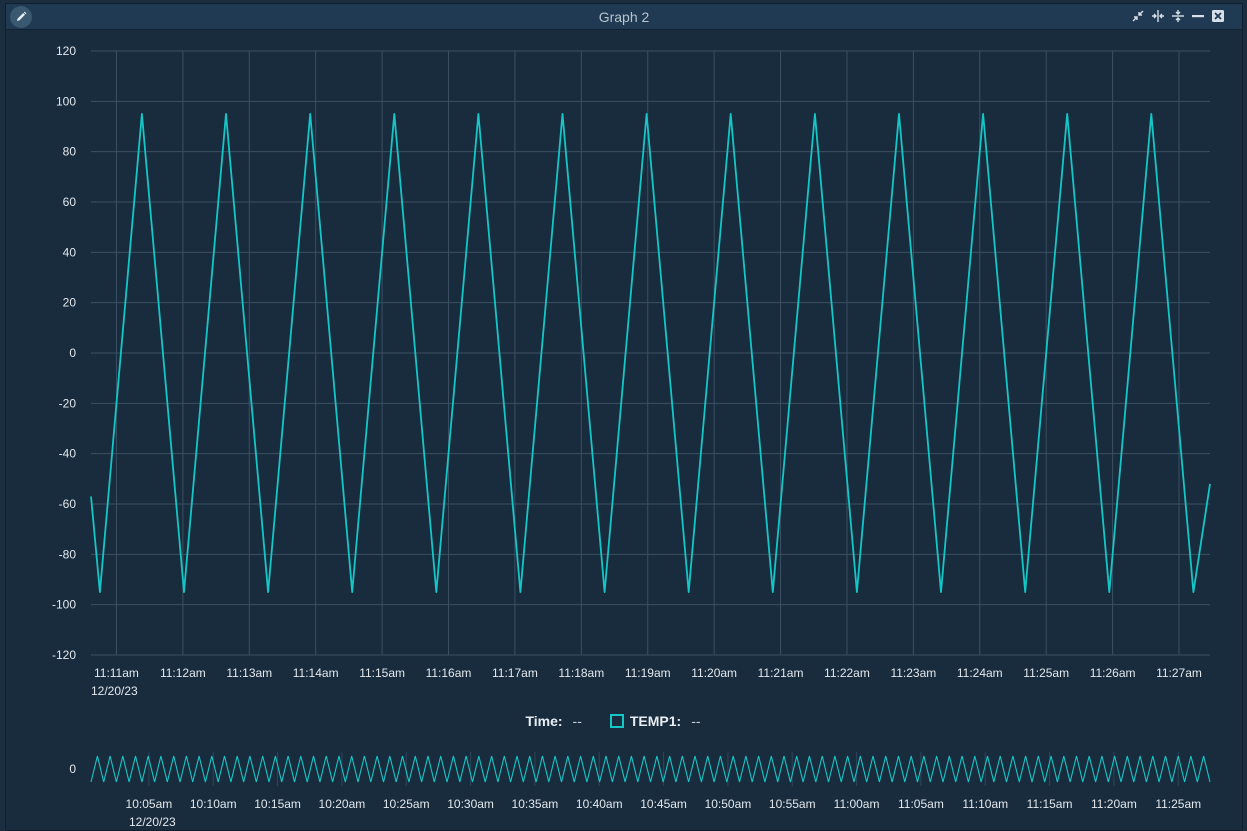  I want to click on x-tick-label: 11:12am, so click(183, 673).